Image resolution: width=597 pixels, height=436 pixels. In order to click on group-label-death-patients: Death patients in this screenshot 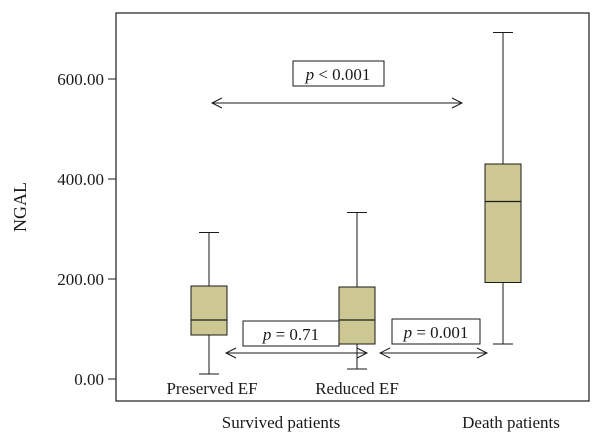, I will do `click(511, 422)`.